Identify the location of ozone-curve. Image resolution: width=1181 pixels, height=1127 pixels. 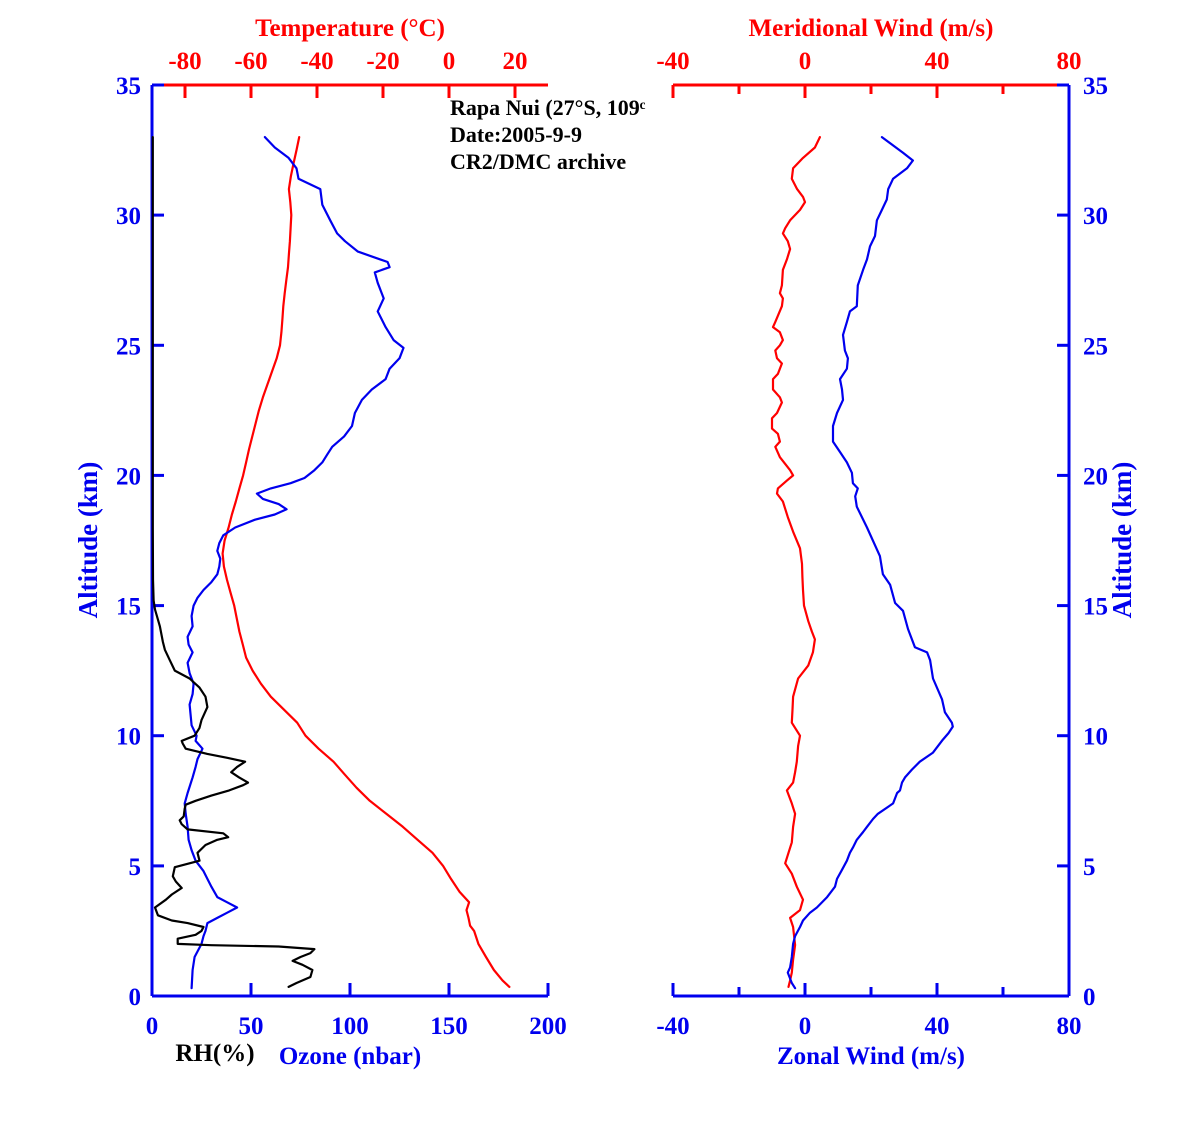
(294, 563).